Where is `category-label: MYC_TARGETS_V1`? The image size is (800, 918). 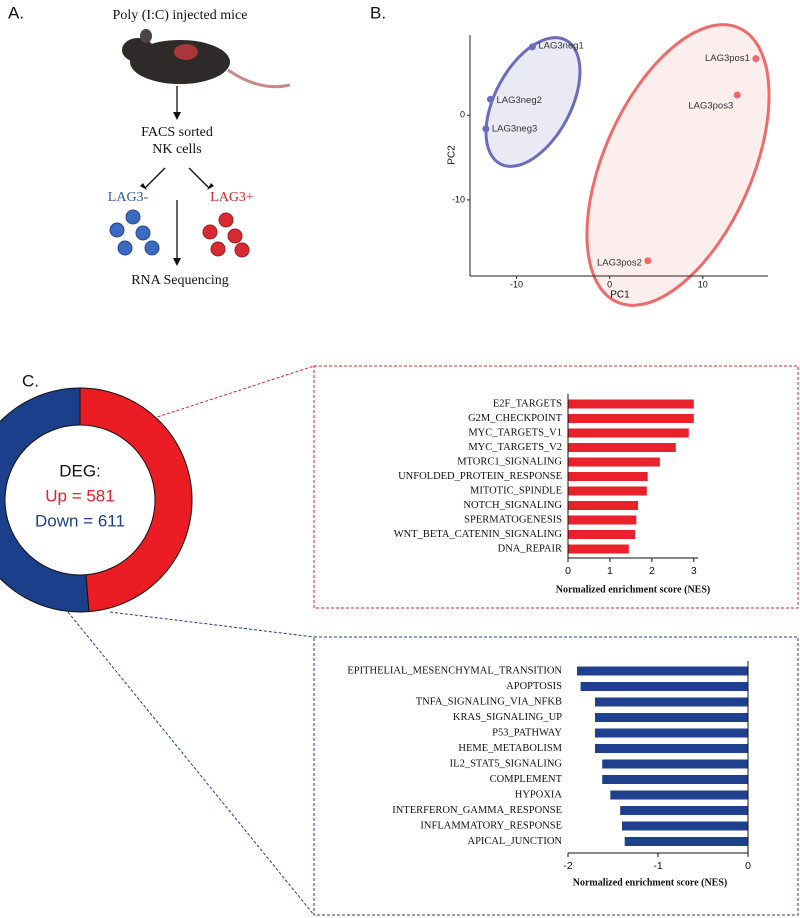 category-label: MYC_TARGETS_V1 is located at coordinates (515, 432).